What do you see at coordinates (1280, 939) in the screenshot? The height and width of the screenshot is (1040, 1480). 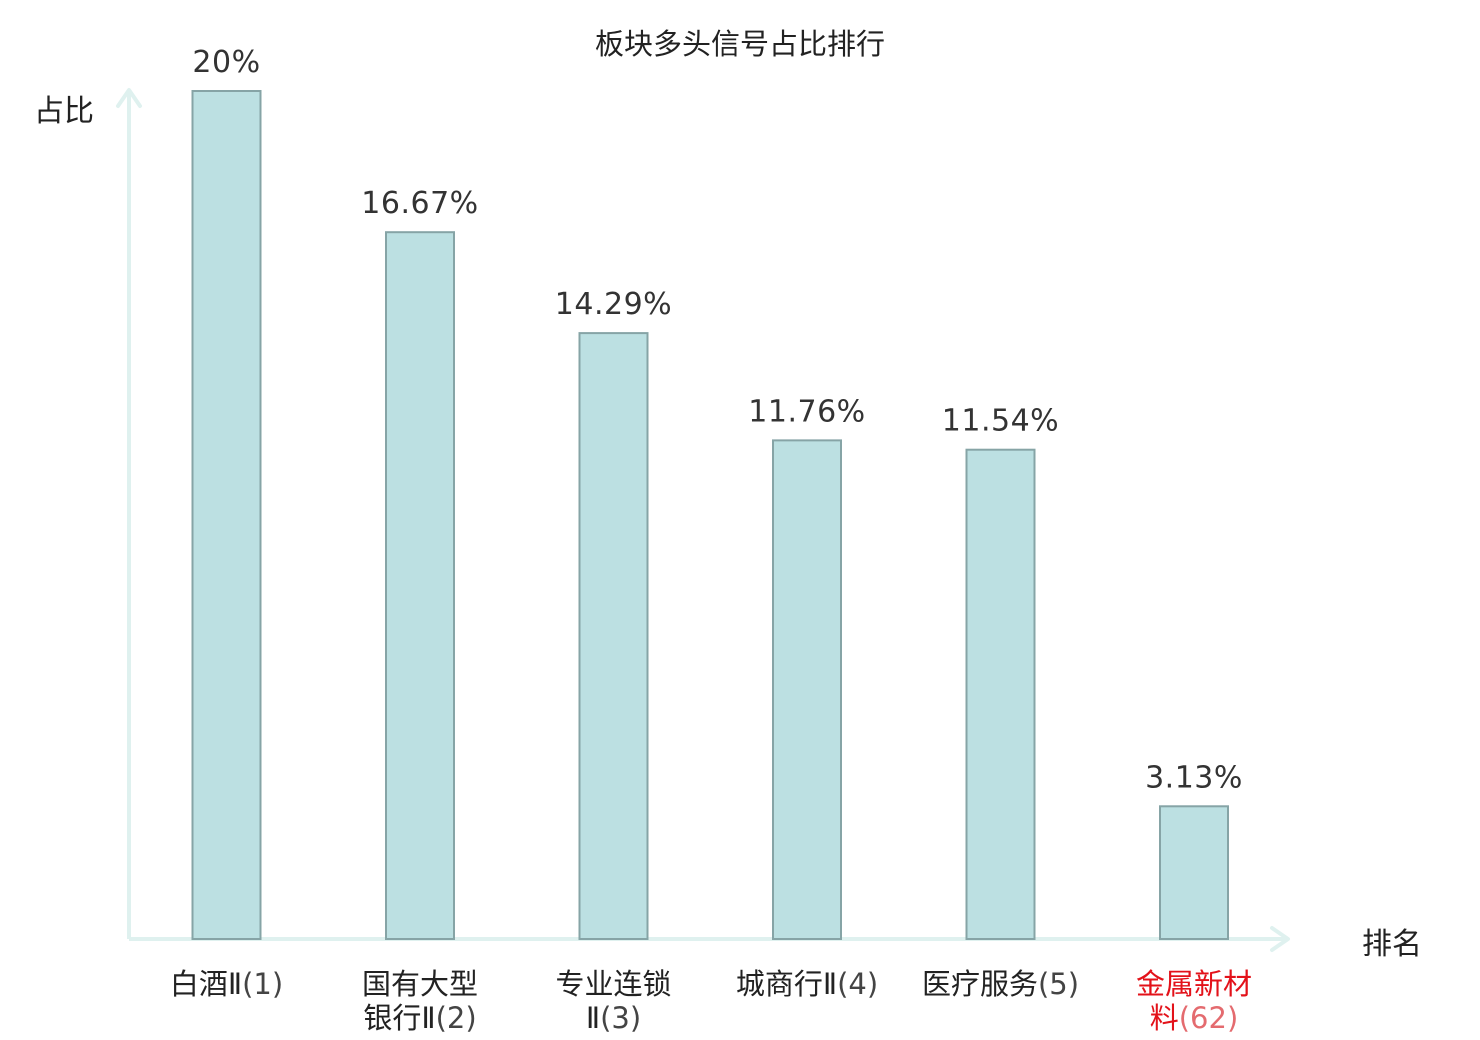 I see `x-axis-arrow` at bounding box center [1280, 939].